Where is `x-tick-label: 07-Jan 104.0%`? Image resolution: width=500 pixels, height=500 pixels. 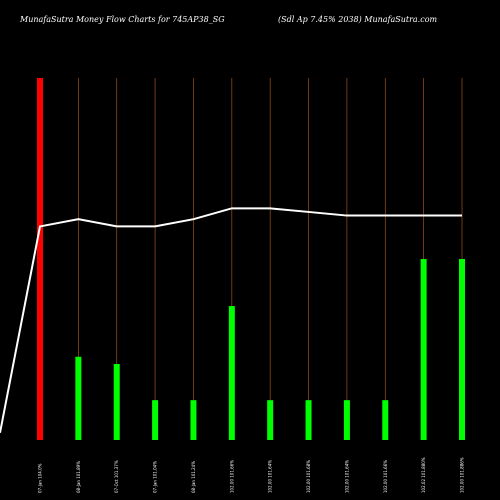 x-tick-label: 07-Jan 104.0% is located at coordinates (40, 478).